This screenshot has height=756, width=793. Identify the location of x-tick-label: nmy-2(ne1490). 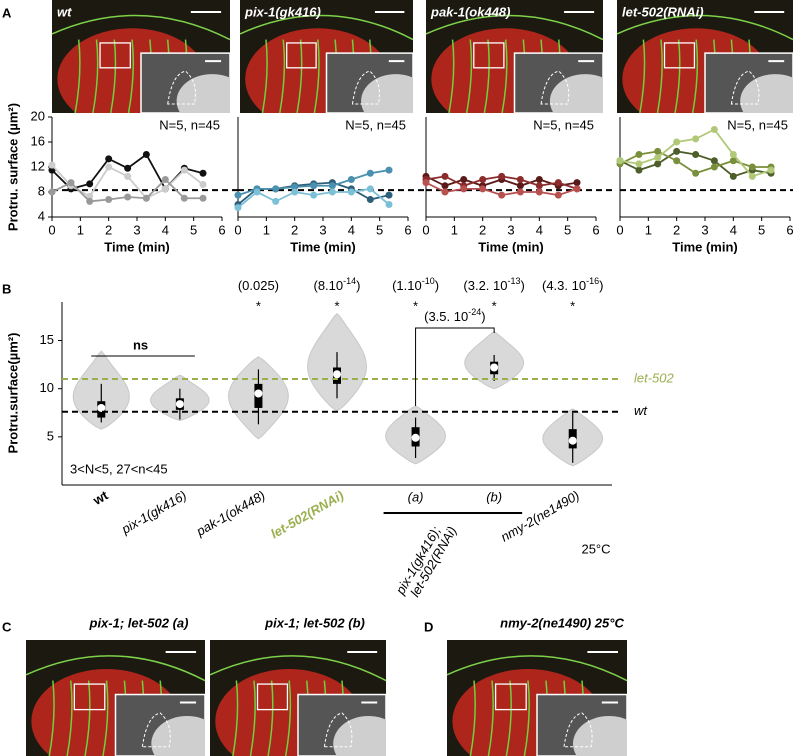
(540, 516).